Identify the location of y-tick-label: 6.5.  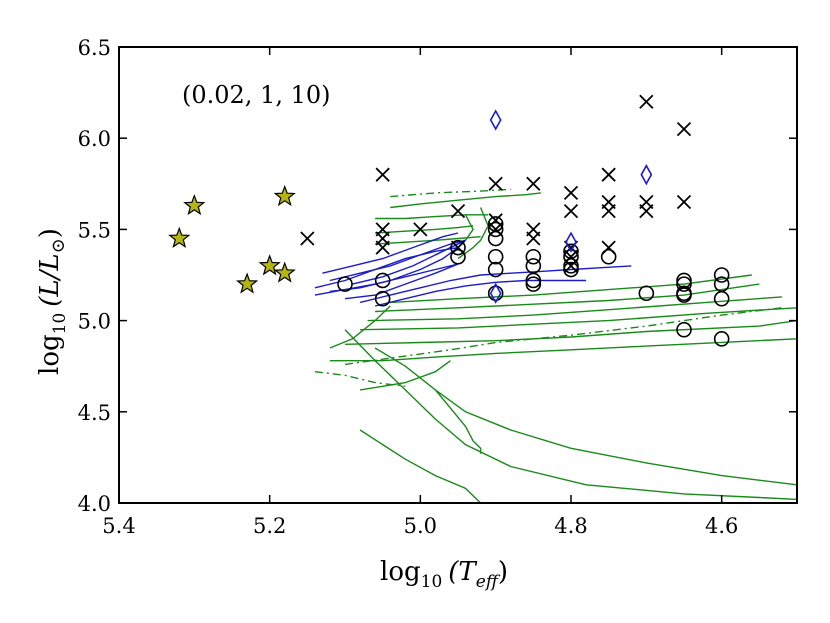
(94, 48).